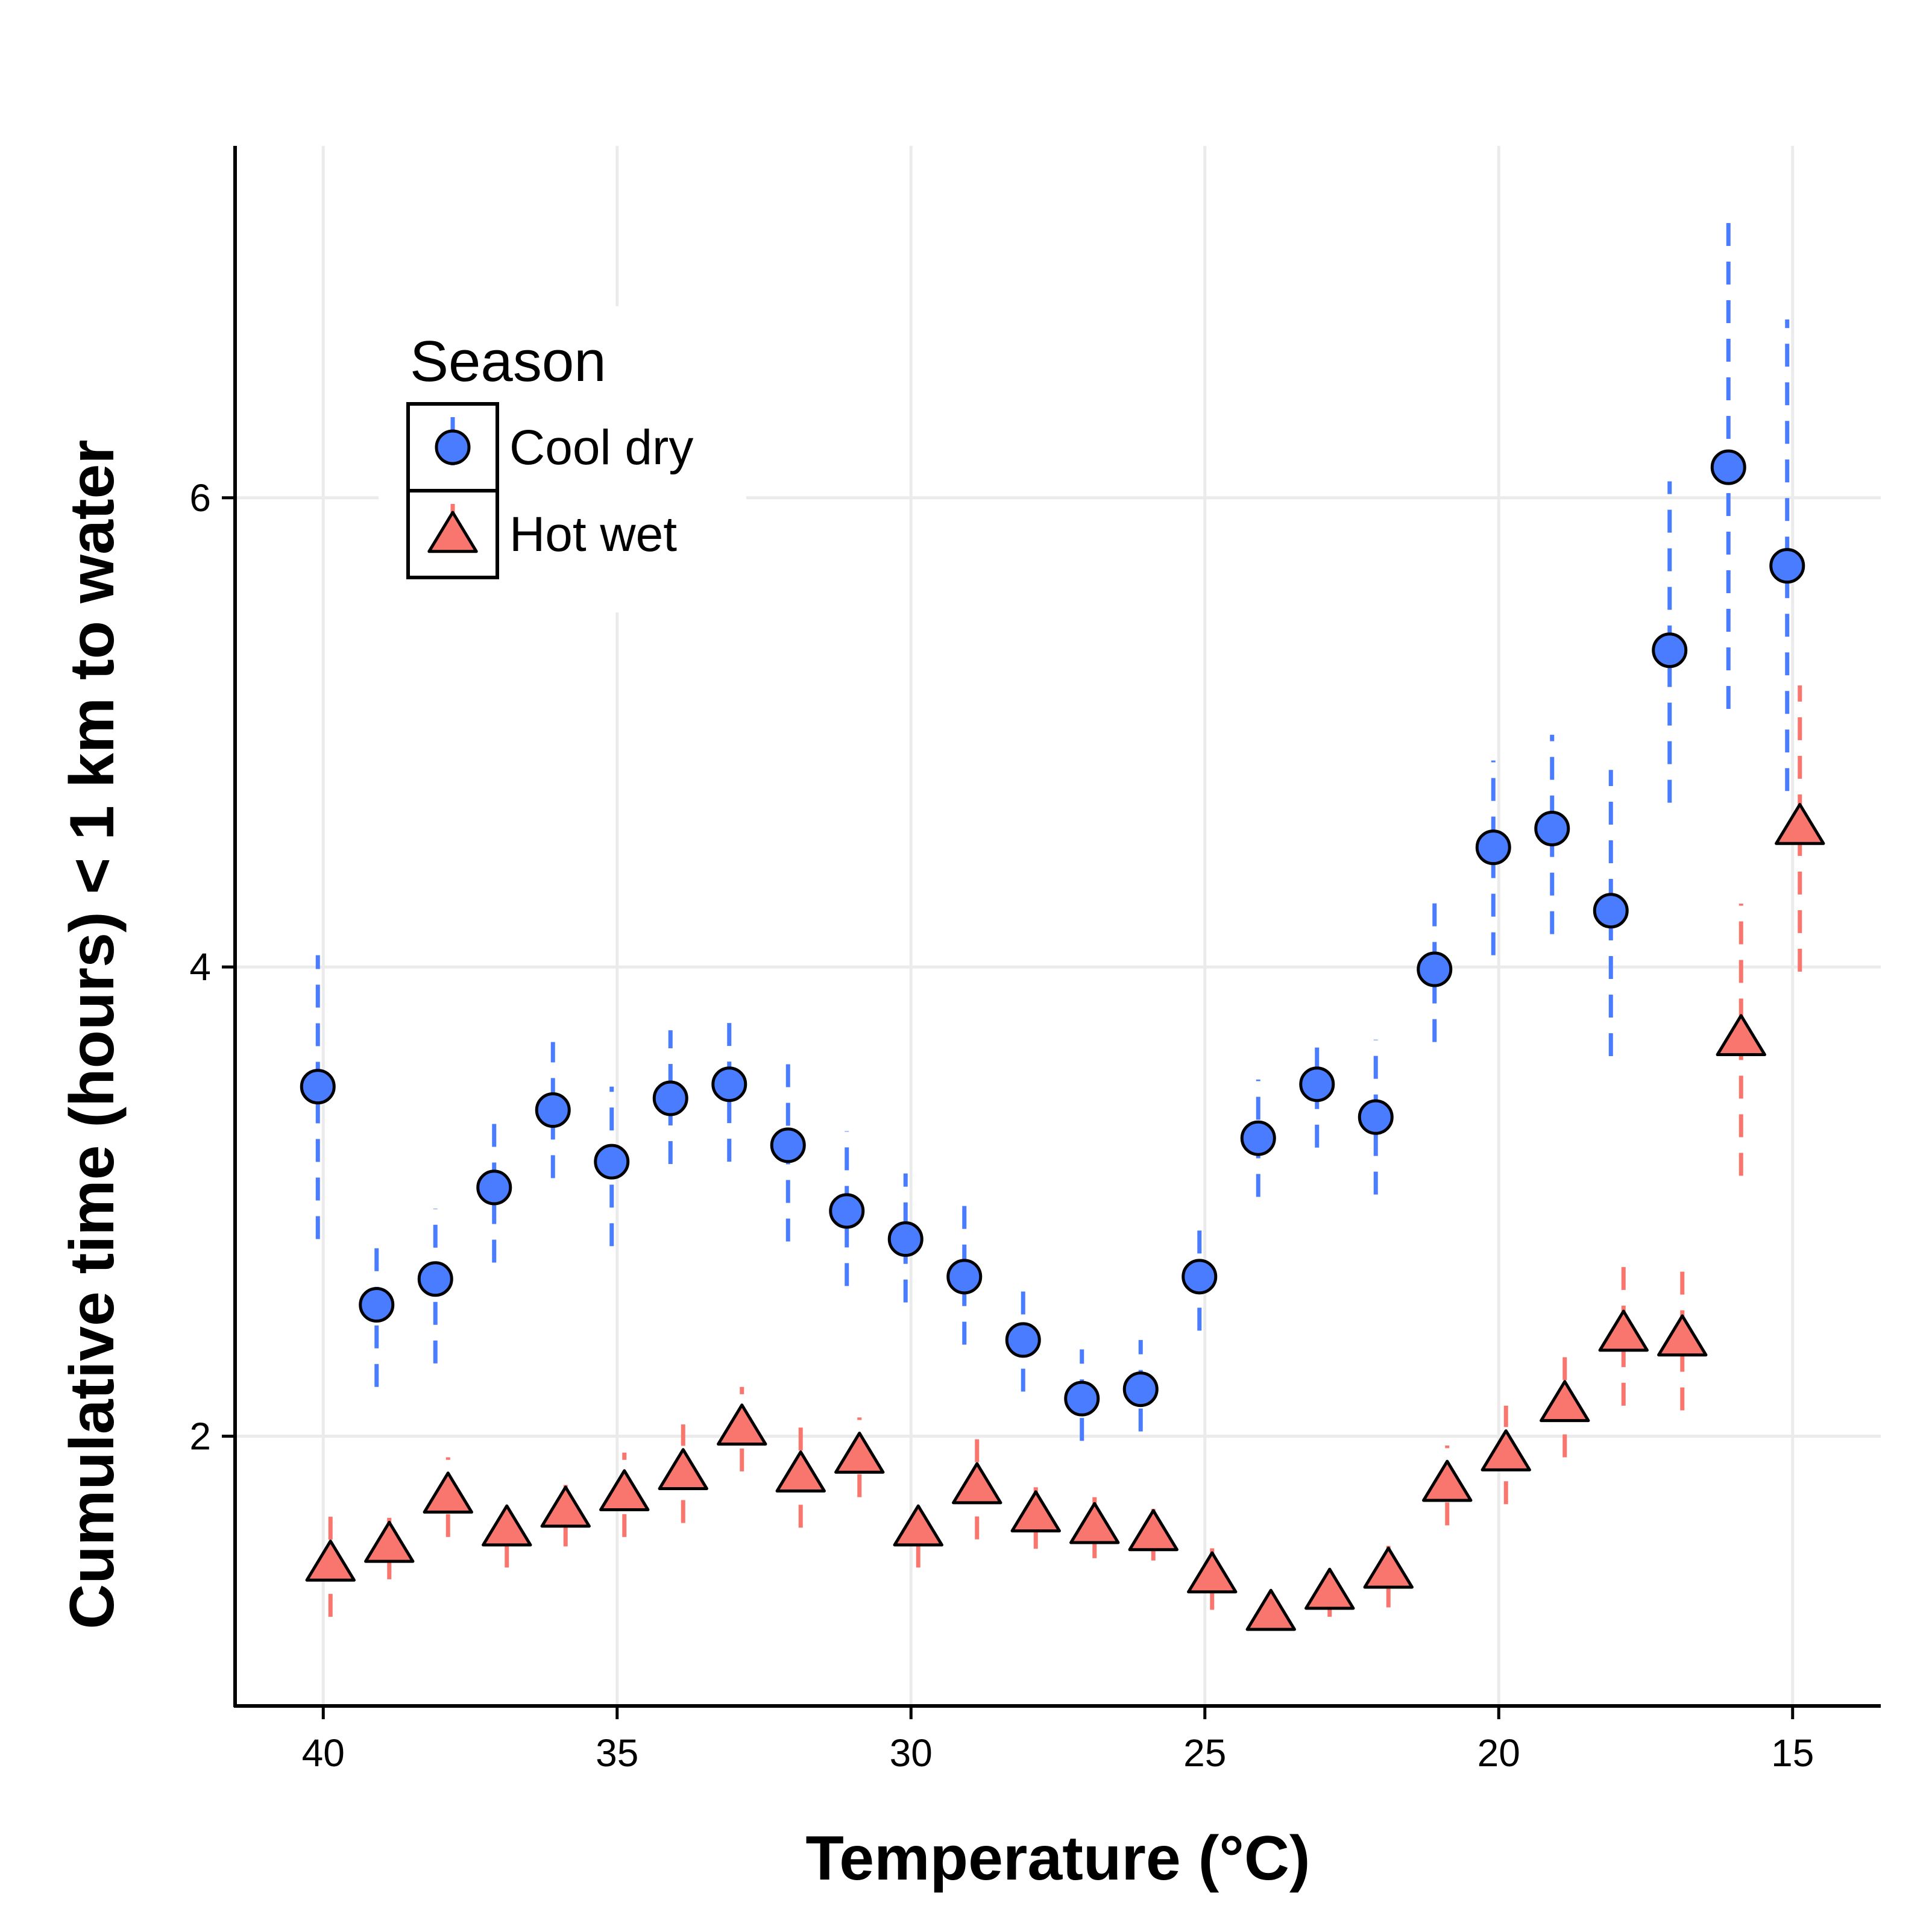  What do you see at coordinates (617, 1753) in the screenshot?
I see `x-tick-label: 35` at bounding box center [617, 1753].